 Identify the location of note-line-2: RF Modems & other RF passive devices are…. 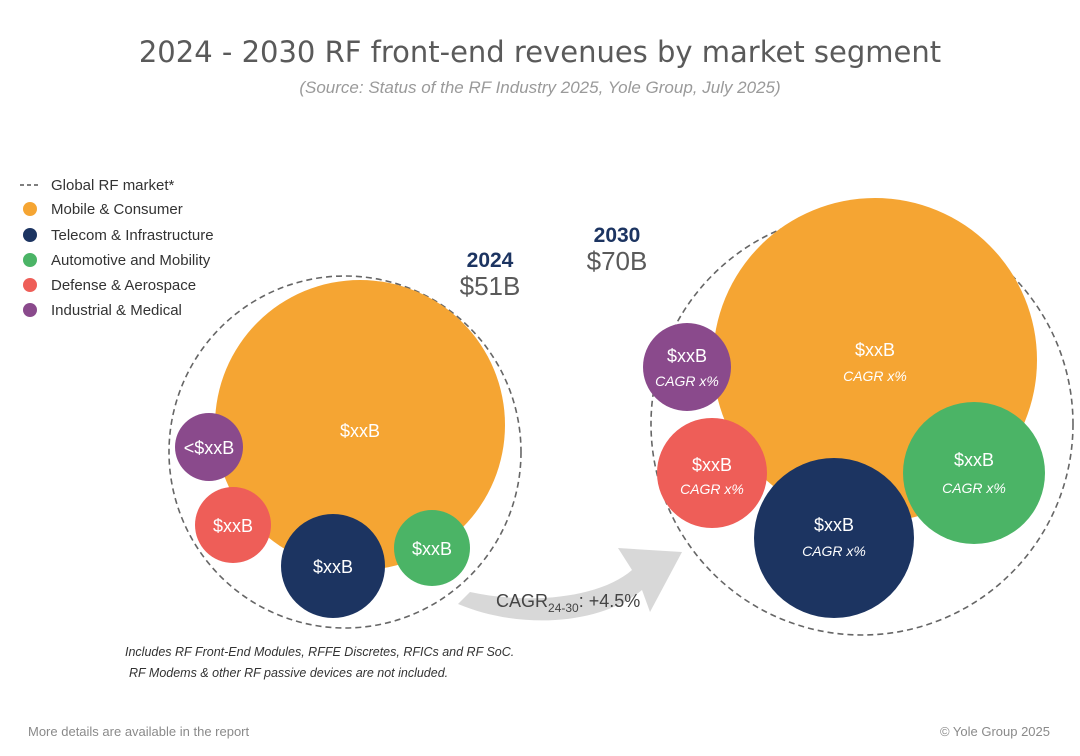
(288, 673).